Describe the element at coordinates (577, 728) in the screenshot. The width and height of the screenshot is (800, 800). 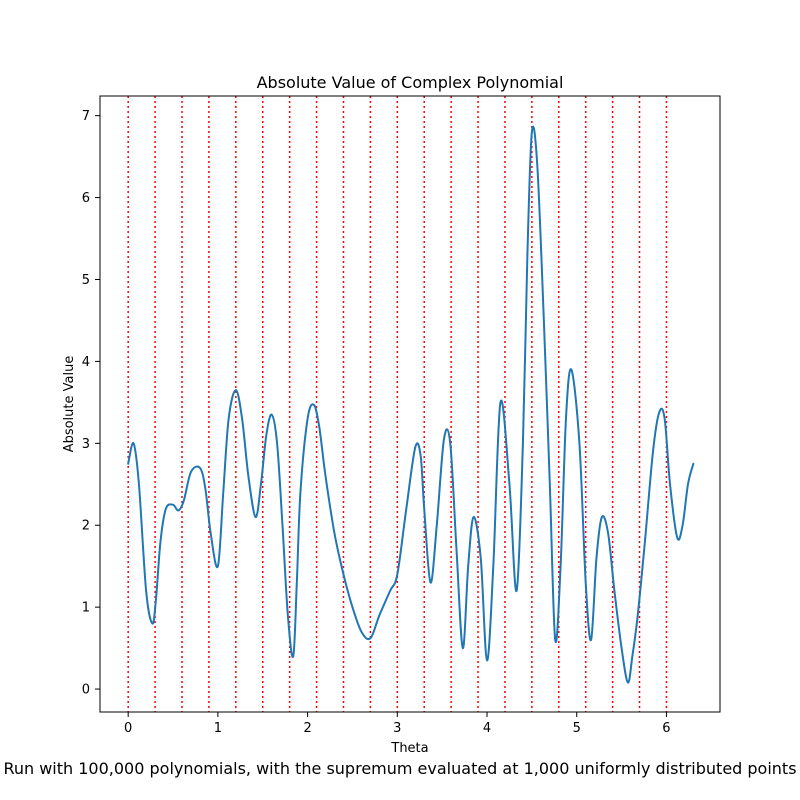
I see `x-tick-label-5: 5` at that location.